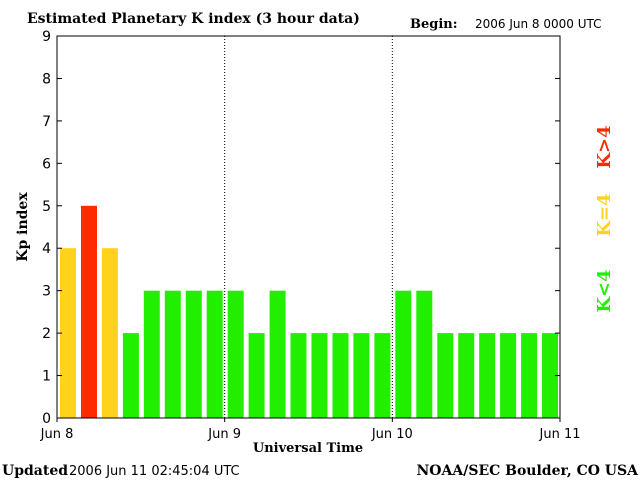 The height and width of the screenshot is (480, 640). What do you see at coordinates (538, 24) in the screenshot?
I see `begin-value: 2006 Jun 8 0000 UTC` at bounding box center [538, 24].